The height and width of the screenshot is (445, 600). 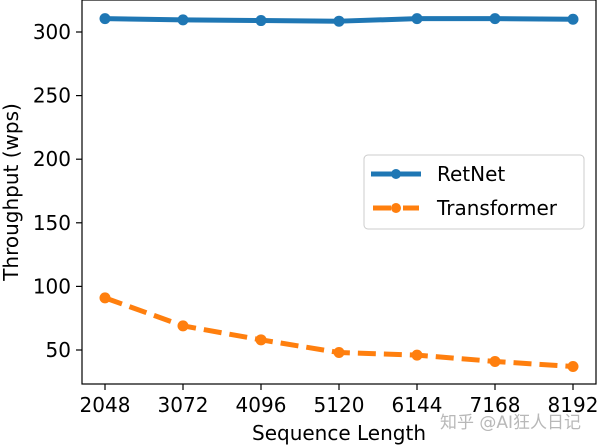 I want to click on y-tick-label: 250, so click(x=52, y=96).